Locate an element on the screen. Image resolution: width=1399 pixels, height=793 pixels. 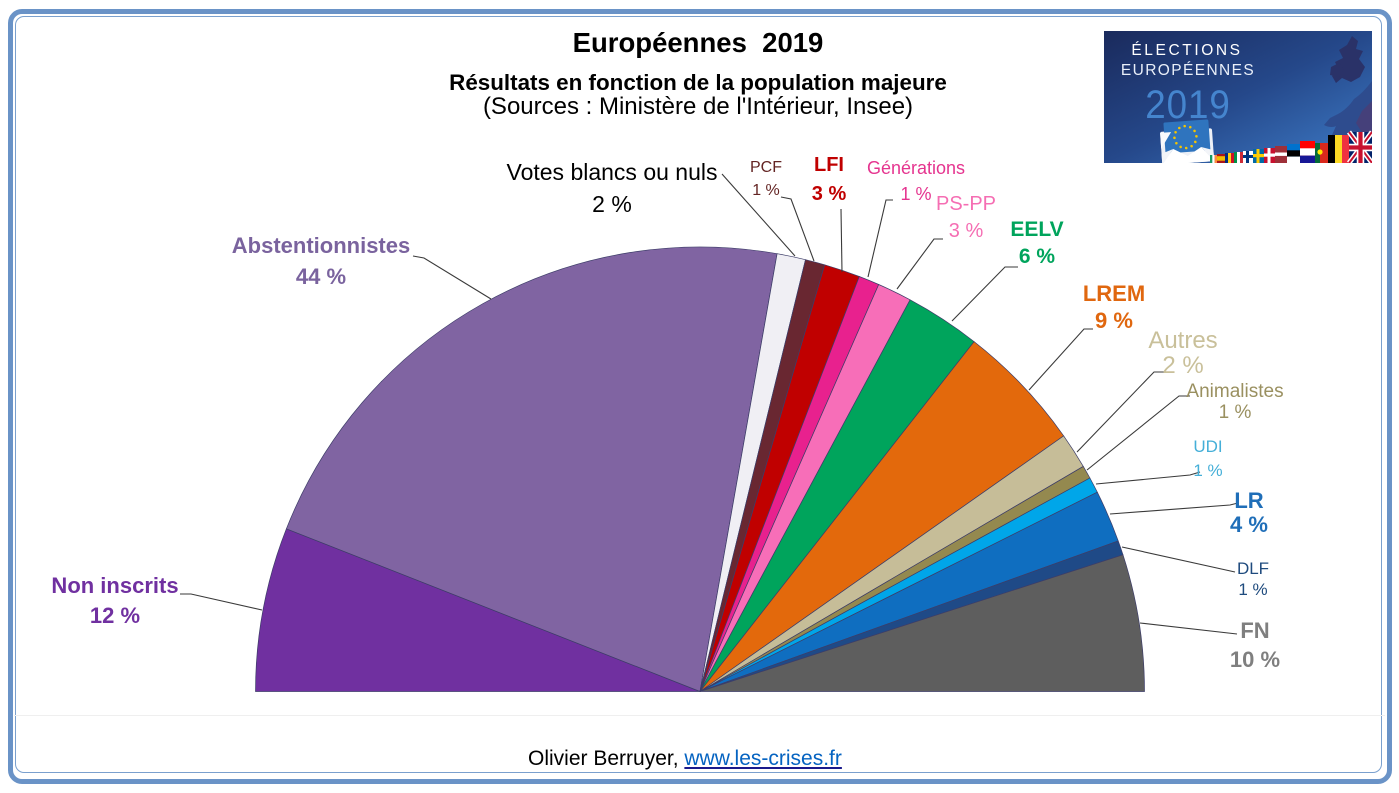
svg-text: EUROPÉENNES is located at coordinates (1188, 70).